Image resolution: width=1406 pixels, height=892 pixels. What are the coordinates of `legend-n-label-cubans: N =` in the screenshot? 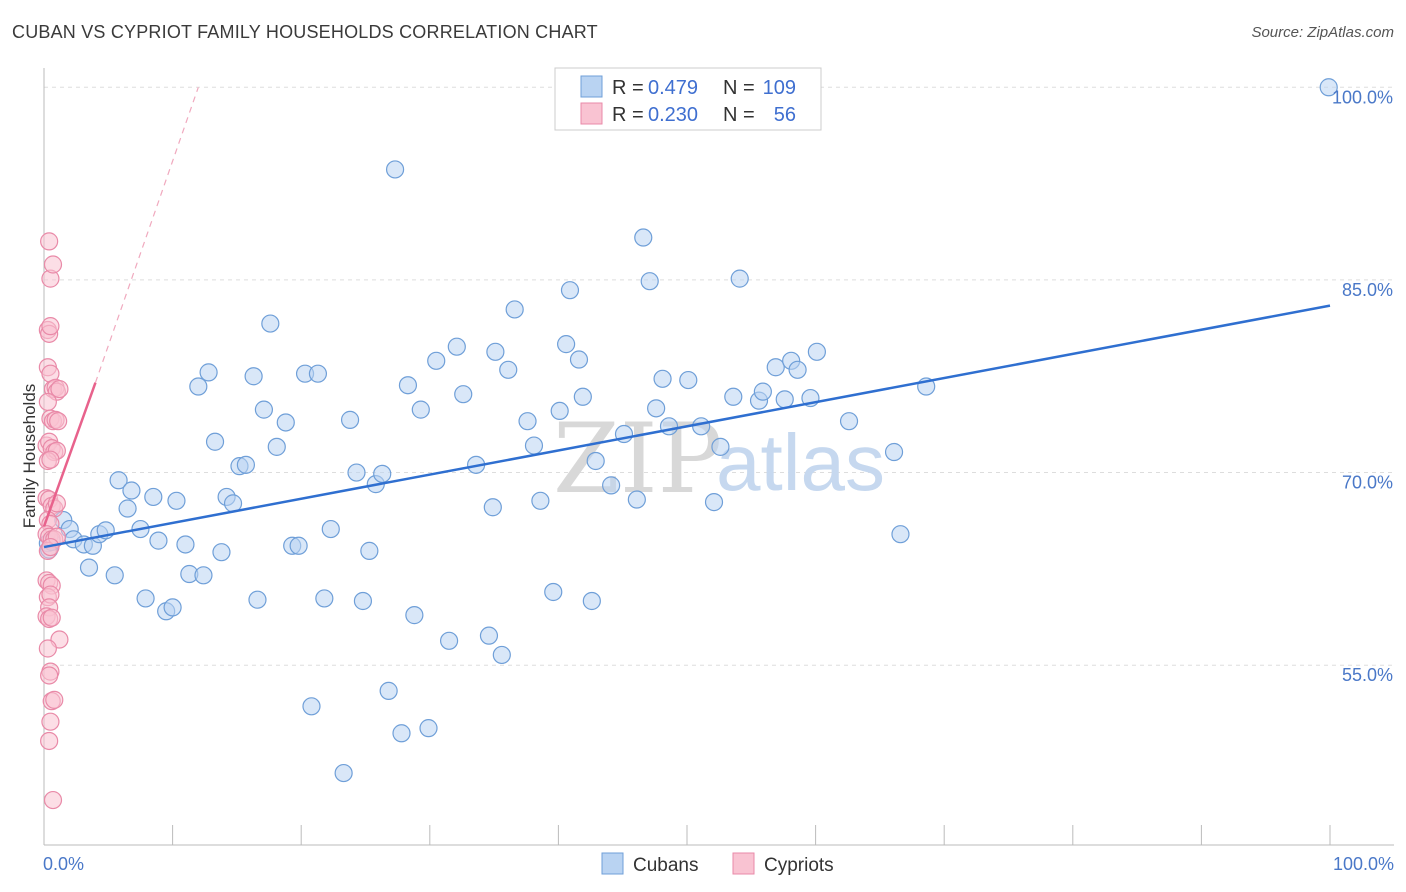 It's located at (739, 88).